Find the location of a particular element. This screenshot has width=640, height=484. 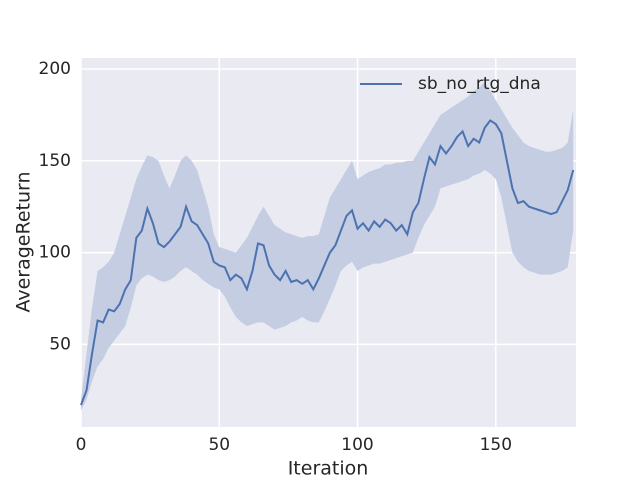

y-tick-label: 150 is located at coordinates (55, 161).